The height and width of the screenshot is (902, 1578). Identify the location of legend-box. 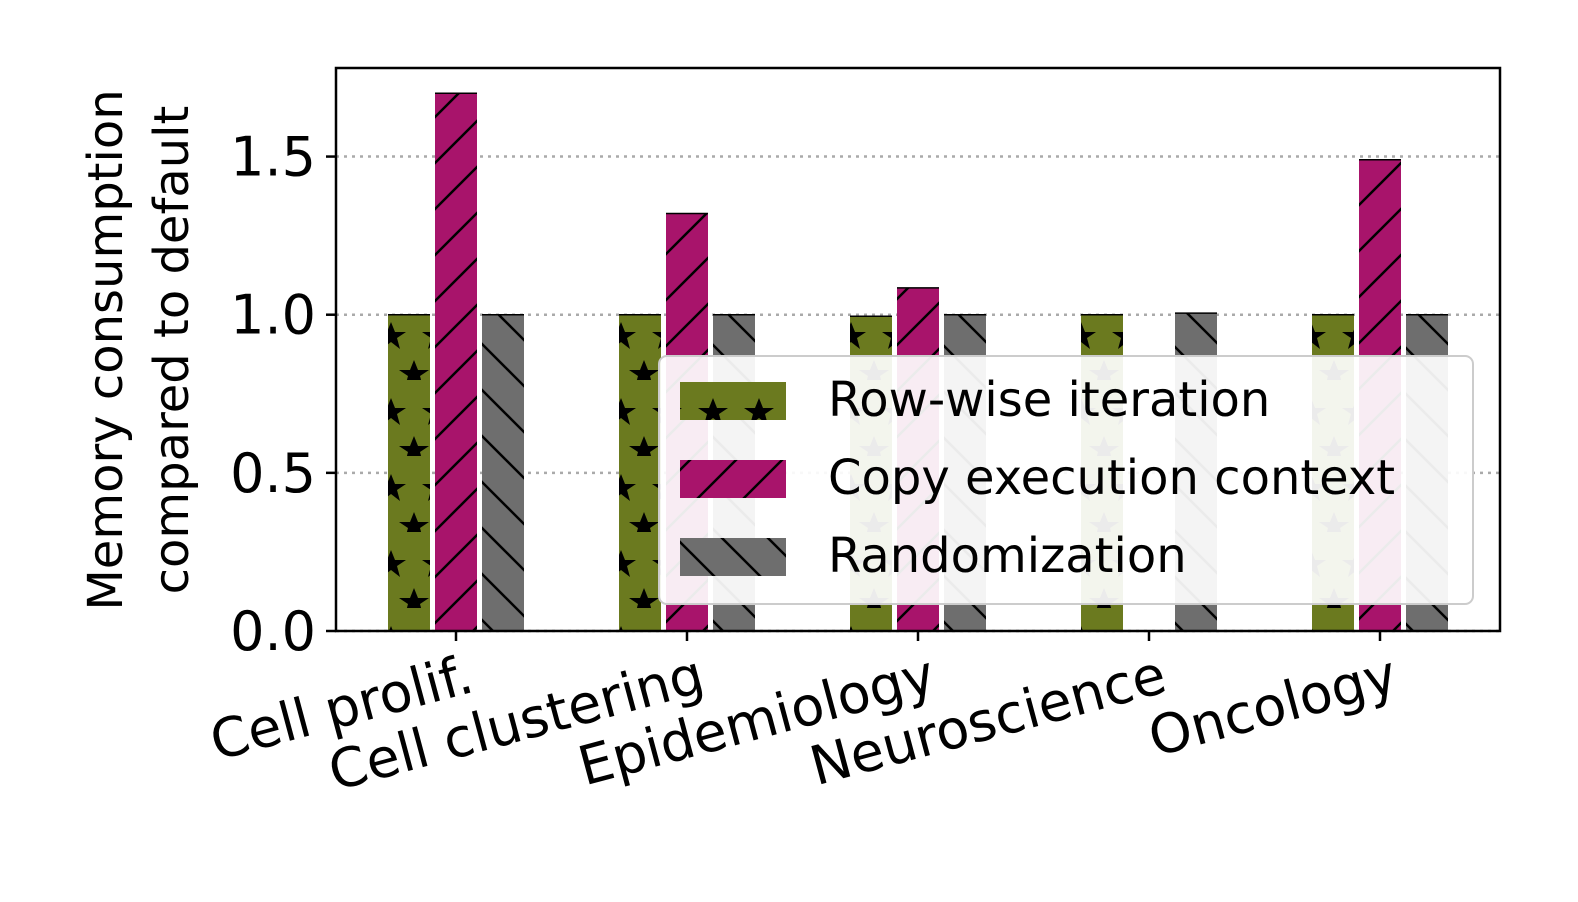
(1066, 480).